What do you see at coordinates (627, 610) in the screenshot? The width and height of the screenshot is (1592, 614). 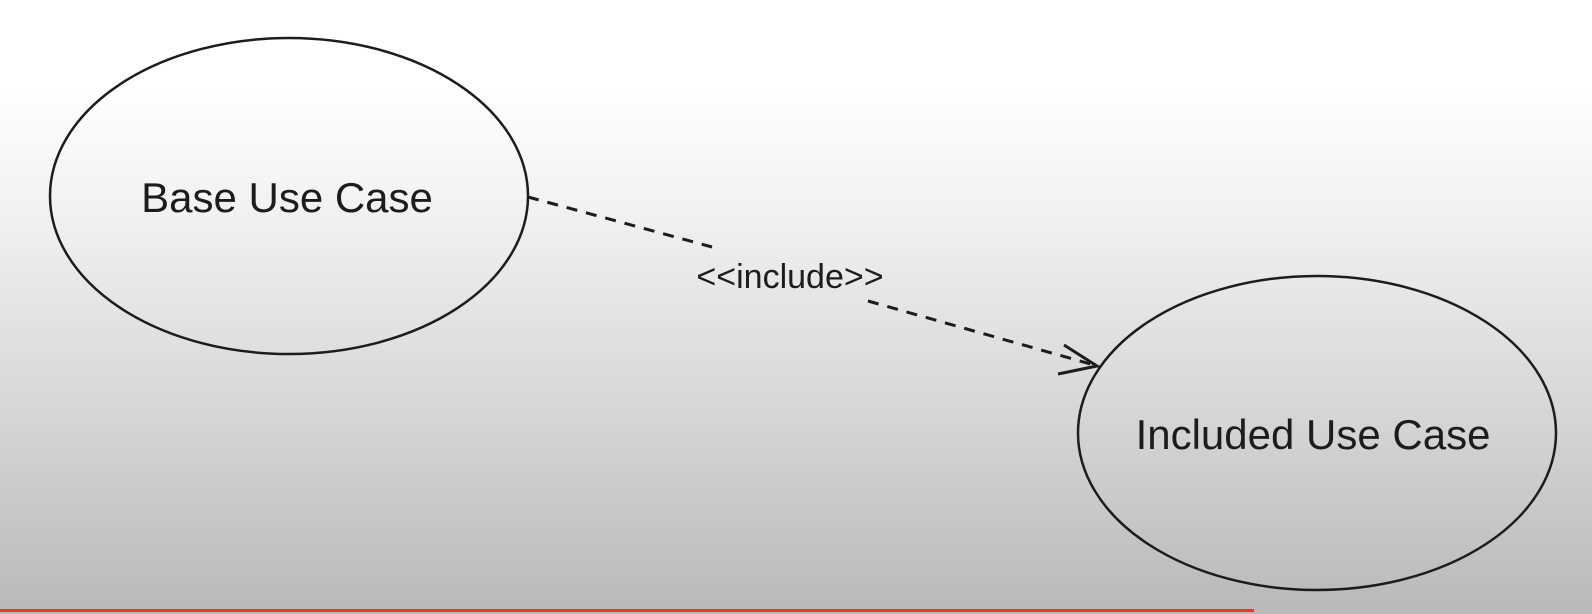 I see `progress-bar-accent` at bounding box center [627, 610].